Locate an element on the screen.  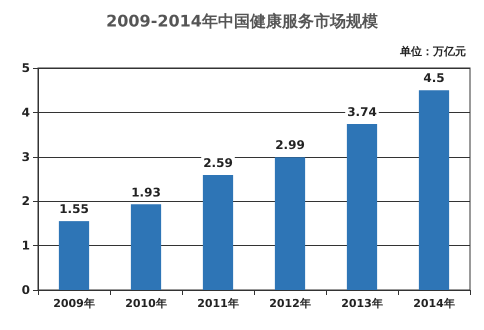
data-label: 4.5 is located at coordinates (434, 78).